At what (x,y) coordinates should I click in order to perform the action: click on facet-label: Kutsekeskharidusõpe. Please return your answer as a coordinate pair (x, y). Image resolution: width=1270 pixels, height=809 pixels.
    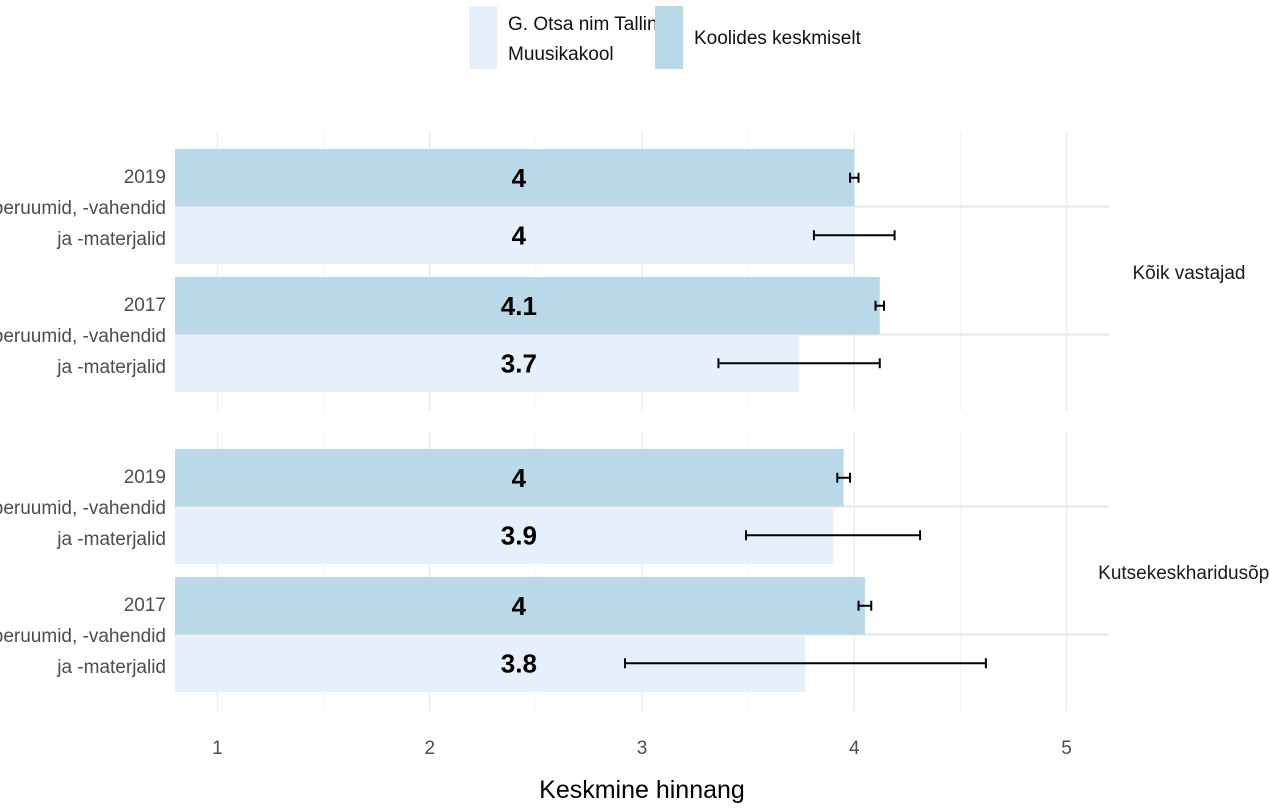
    Looking at the image, I should click on (1184, 573).